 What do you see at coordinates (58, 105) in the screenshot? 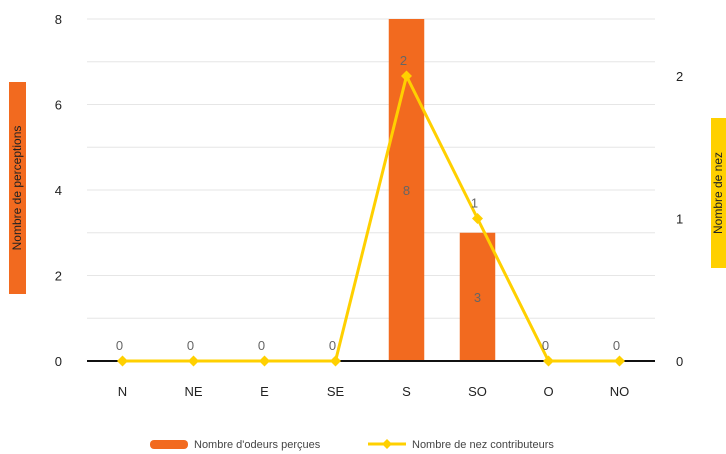
I see `y-tick-left: 6` at bounding box center [58, 105].